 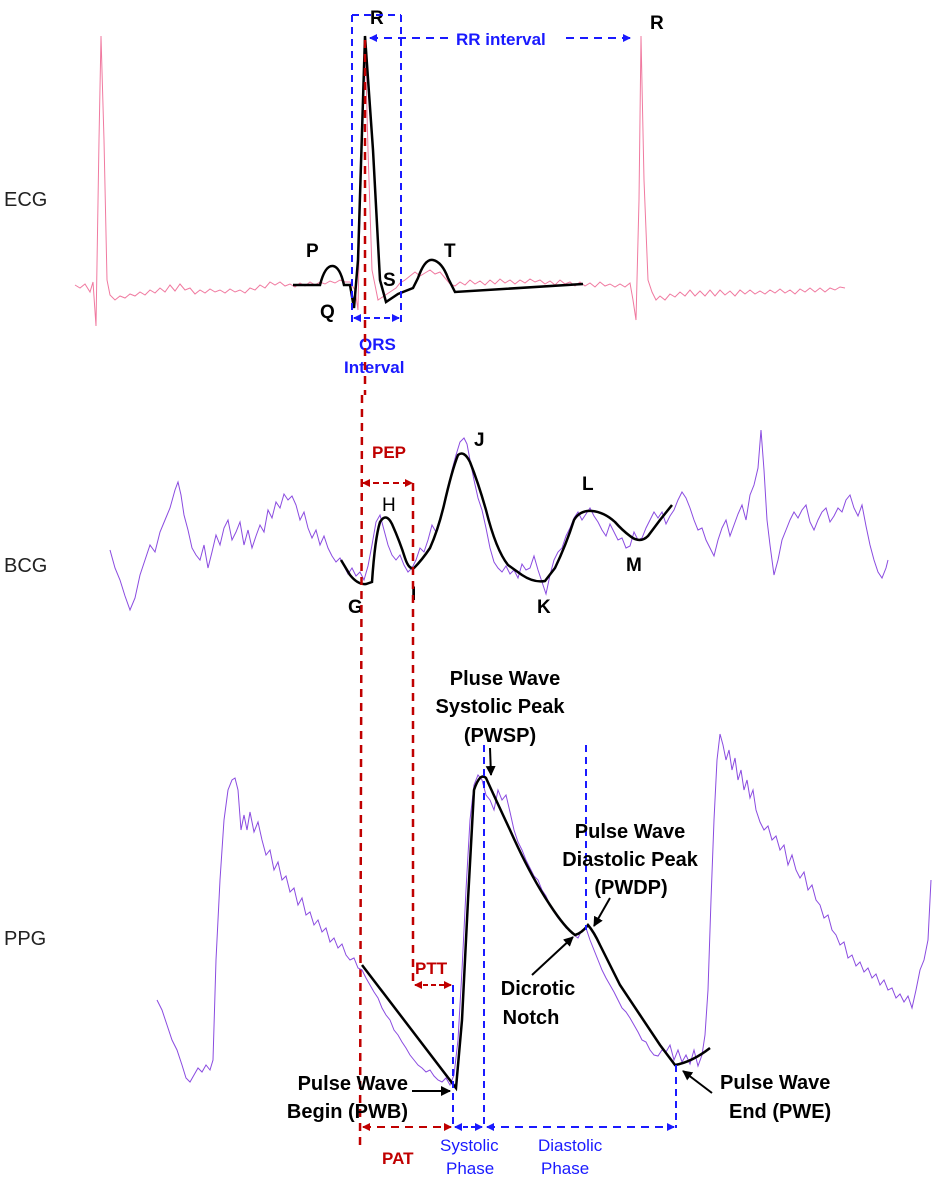 I want to click on diastolic-label-line2: Phase, so click(x=565, y=1168).